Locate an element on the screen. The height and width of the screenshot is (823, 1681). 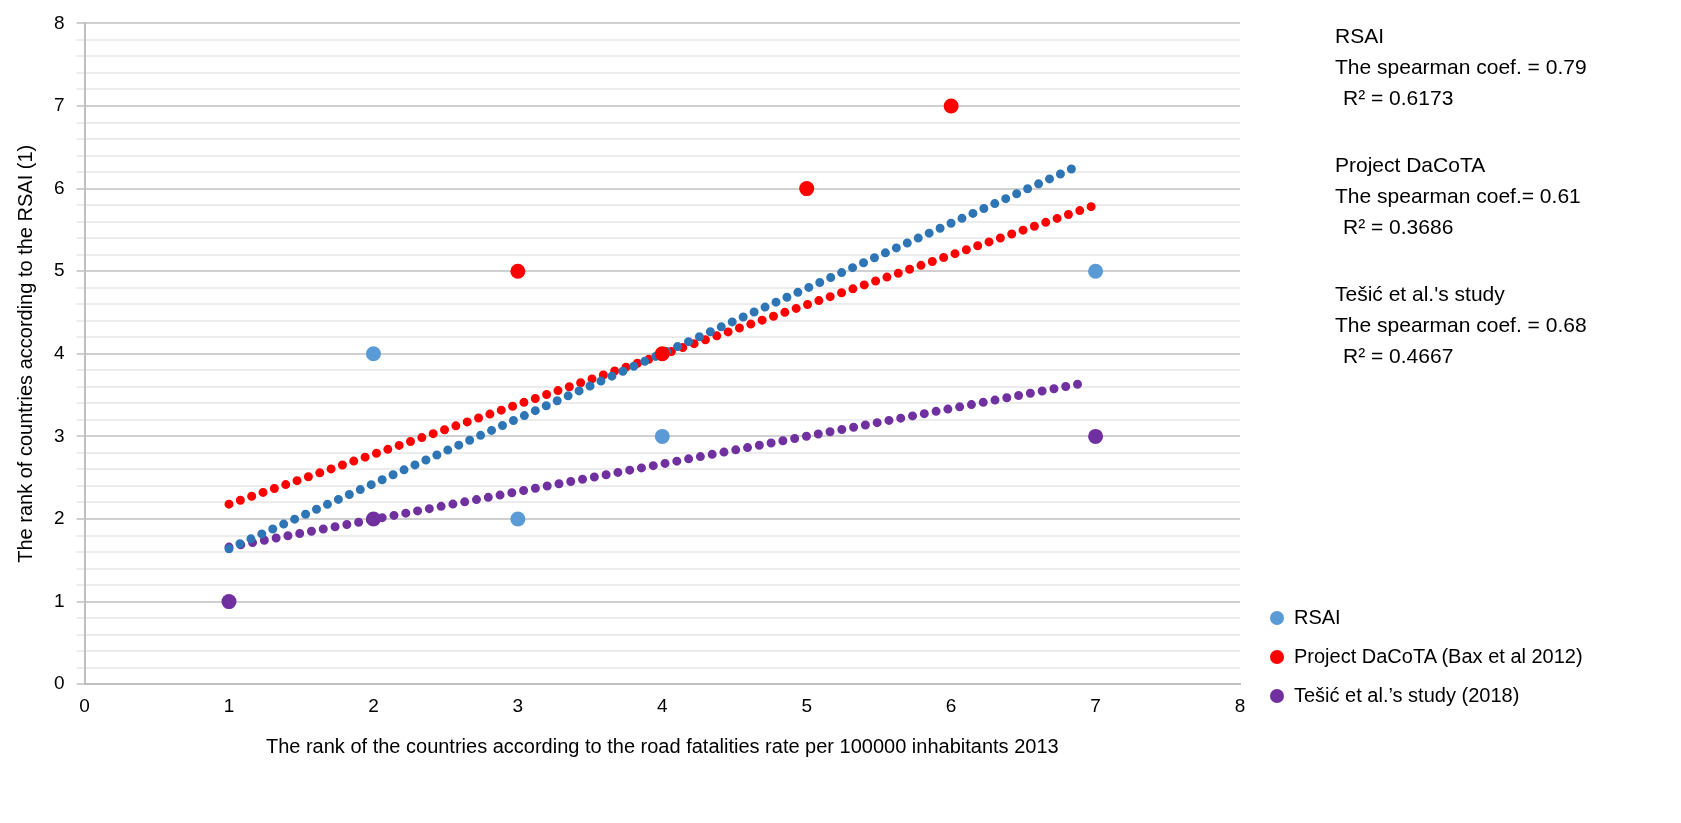
x-tick-label: 2 is located at coordinates (373, 705).